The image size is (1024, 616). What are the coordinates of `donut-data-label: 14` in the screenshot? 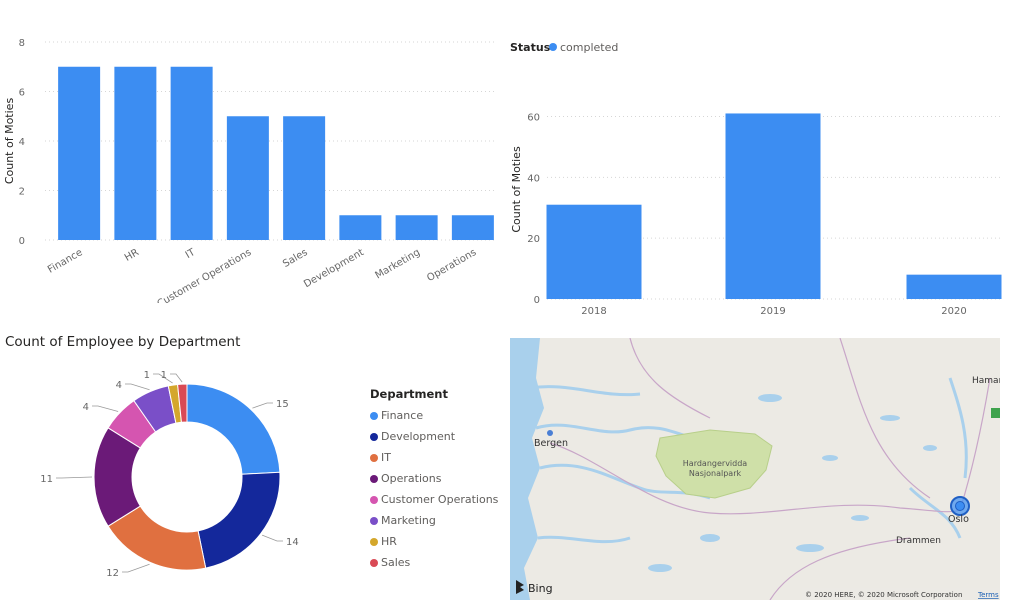 It's located at (292, 542).